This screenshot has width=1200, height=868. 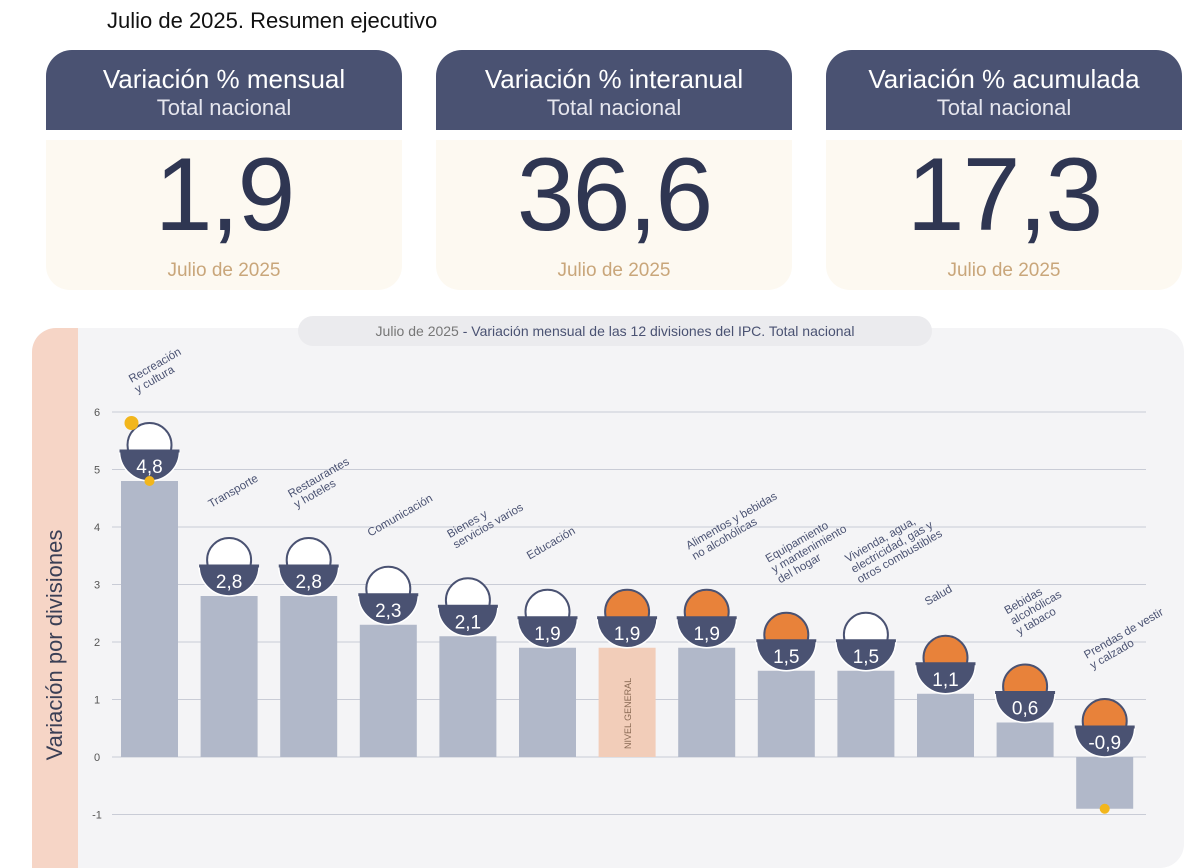 I want to click on data-label: -0,9, so click(x=1104, y=743).